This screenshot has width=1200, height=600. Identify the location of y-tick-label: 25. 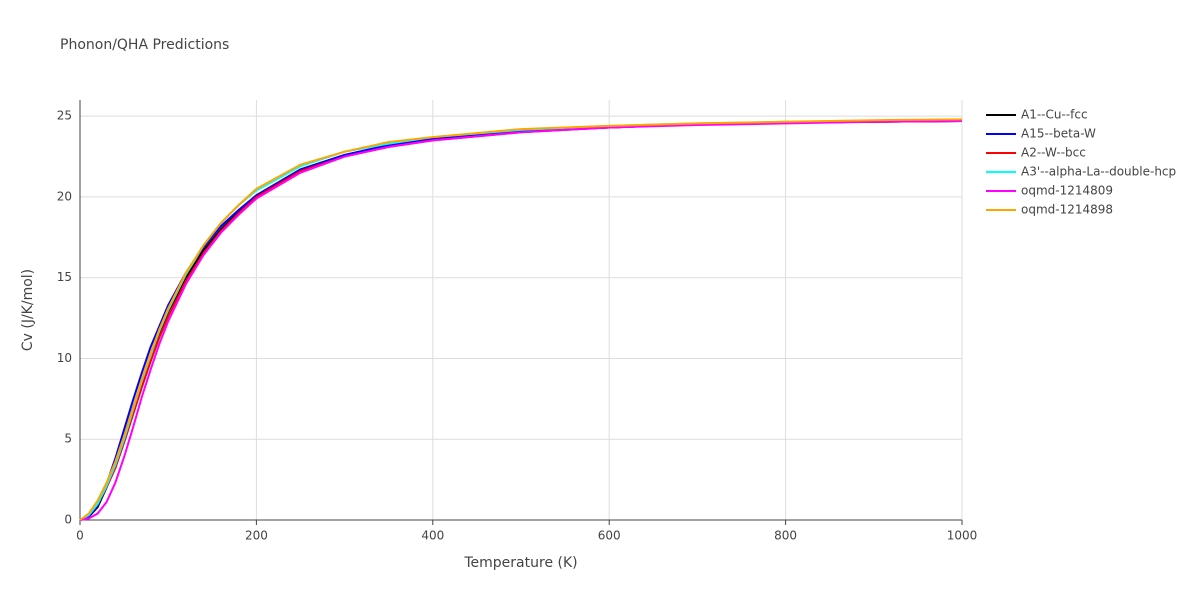
(64, 116).